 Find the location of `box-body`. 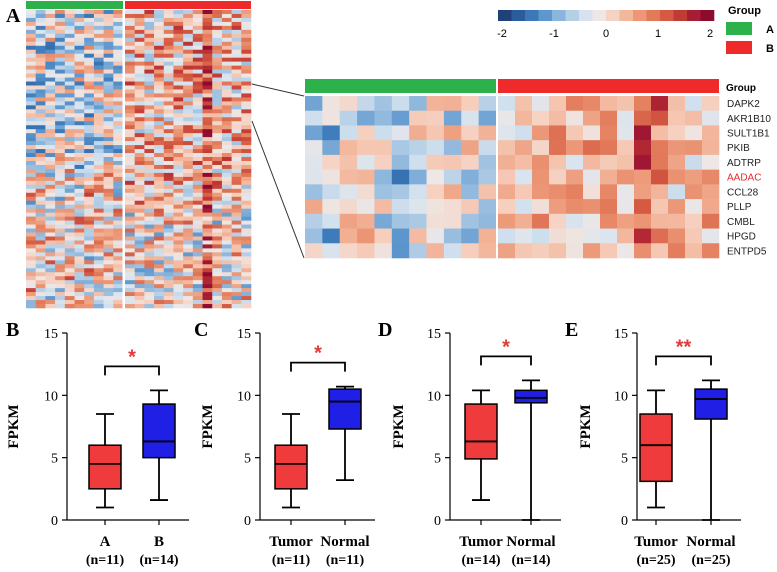

box-body is located at coordinates (656, 448).